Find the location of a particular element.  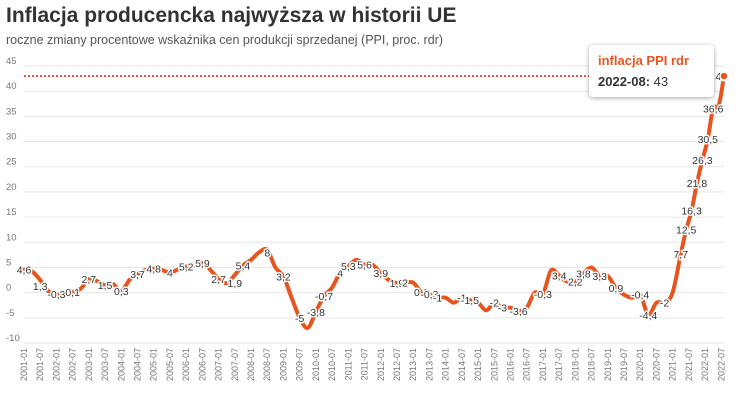

x-tick-label: 2017-07 is located at coordinates (559, 364).